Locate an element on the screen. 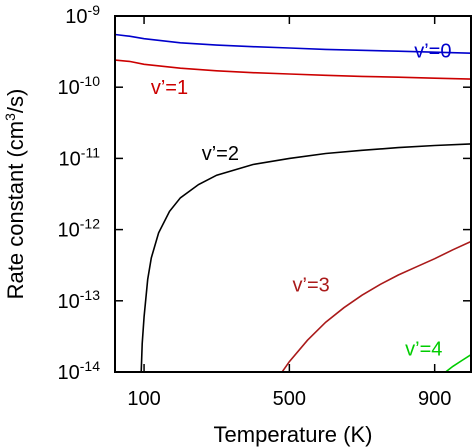 The image size is (474, 448). x-tick-label: 100 is located at coordinates (143, 399).